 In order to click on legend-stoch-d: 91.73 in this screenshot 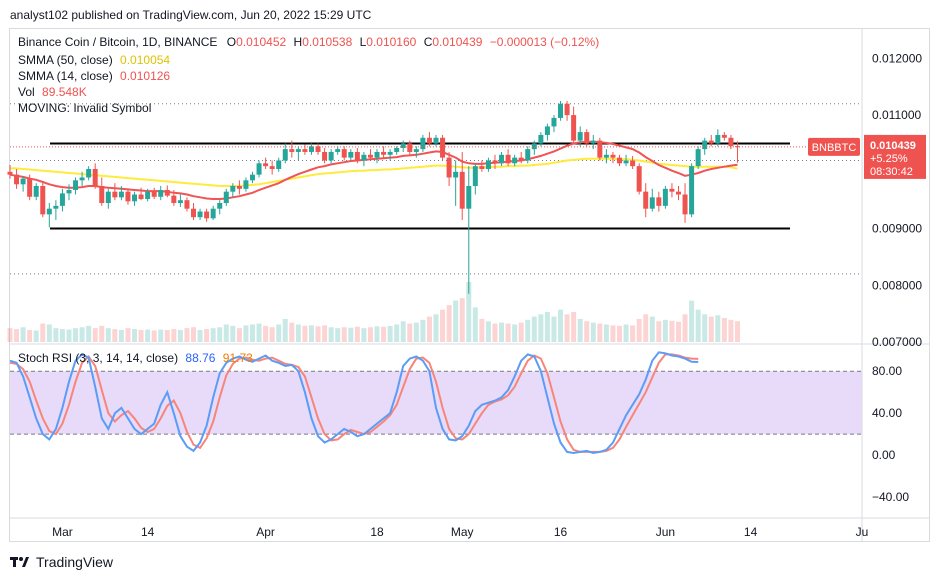, I will do `click(237, 358)`.